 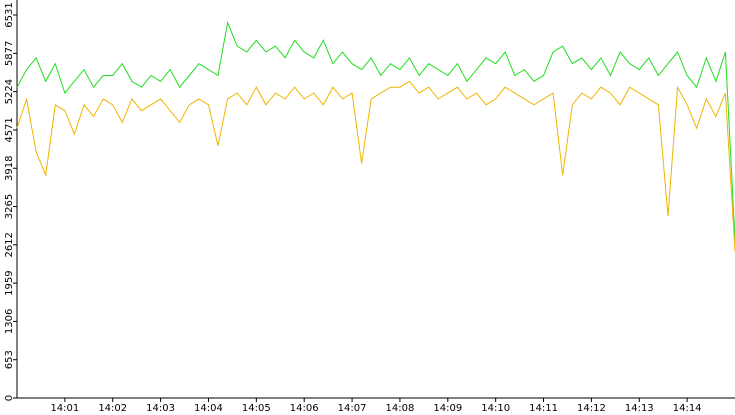 What do you see at coordinates (256, 408) in the screenshot?
I see `x-tick-label: 14:05` at bounding box center [256, 408].